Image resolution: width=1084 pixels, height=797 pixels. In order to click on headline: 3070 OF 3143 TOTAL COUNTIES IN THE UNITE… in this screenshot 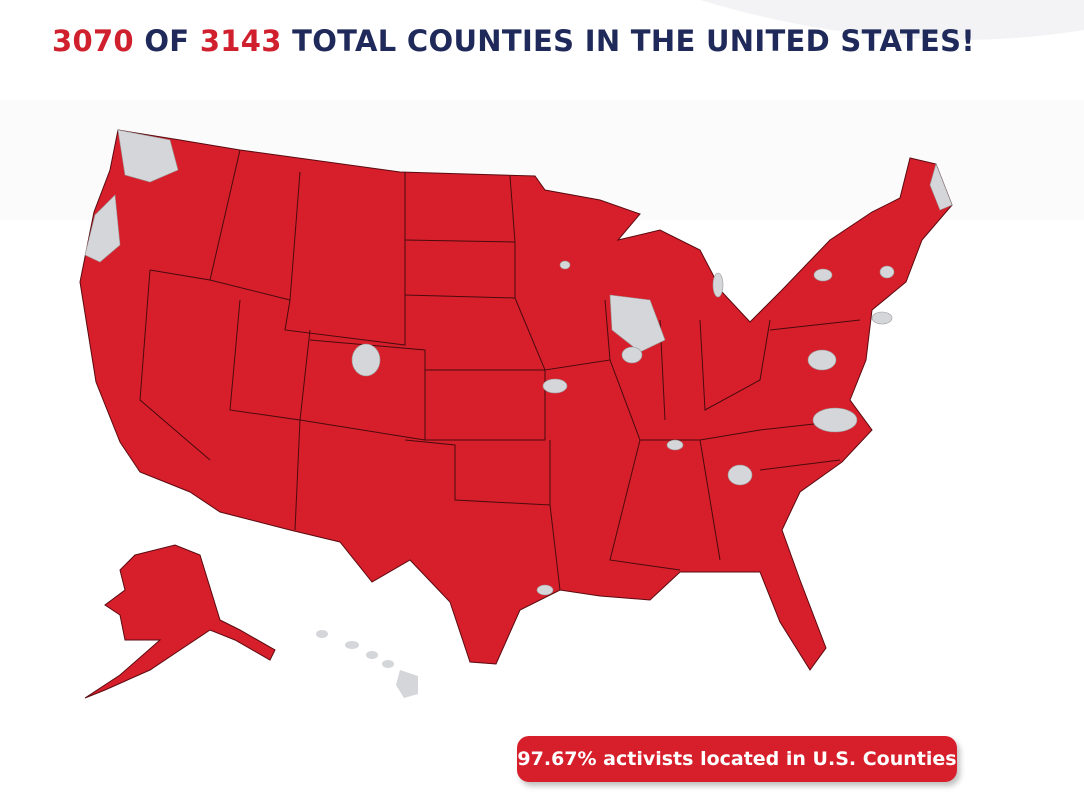, I will do `click(513, 41)`.